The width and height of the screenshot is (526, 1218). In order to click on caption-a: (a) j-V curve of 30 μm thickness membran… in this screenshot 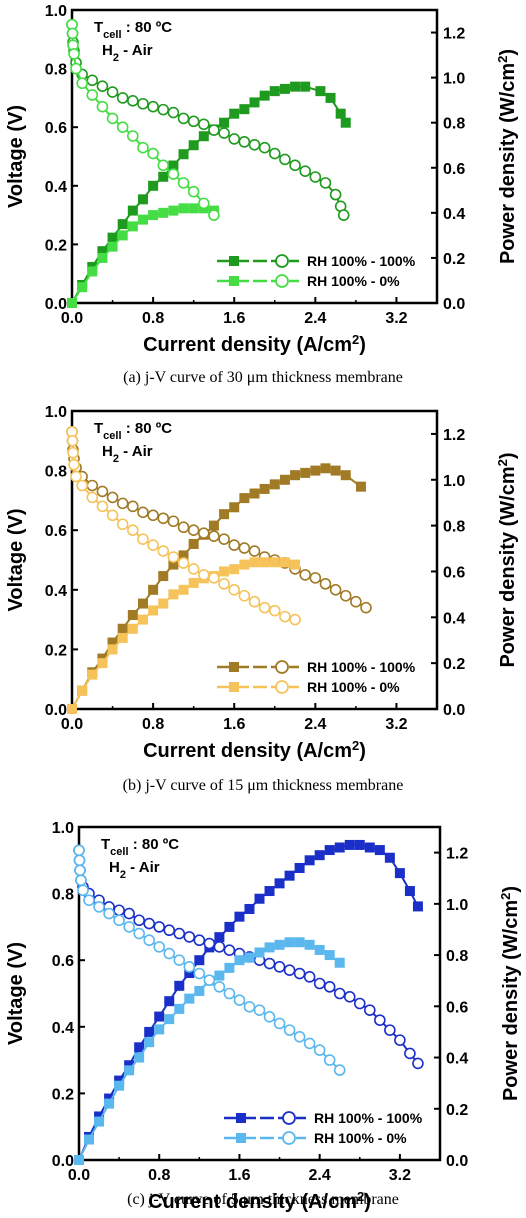, I will do `click(263, 377)`.